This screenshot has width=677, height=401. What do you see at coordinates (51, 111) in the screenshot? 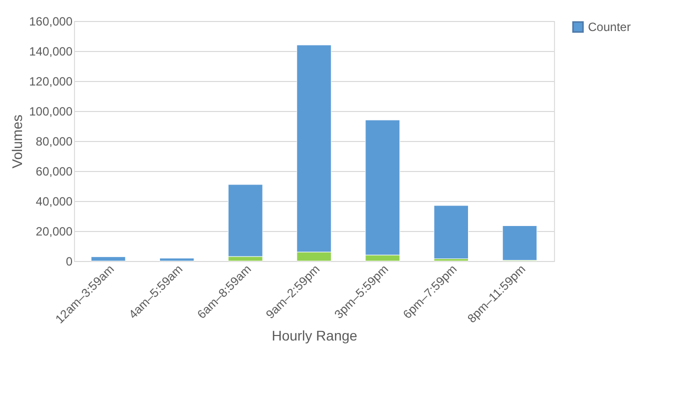
I see `y-tick-label: 100,000` at bounding box center [51, 111].